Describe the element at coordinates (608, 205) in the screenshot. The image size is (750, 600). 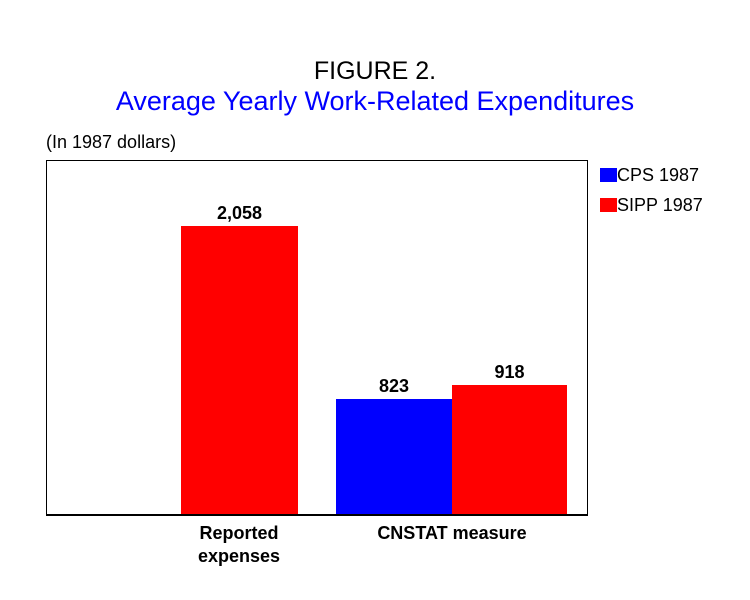
I see `legend-swatch-sipp-icon` at that location.